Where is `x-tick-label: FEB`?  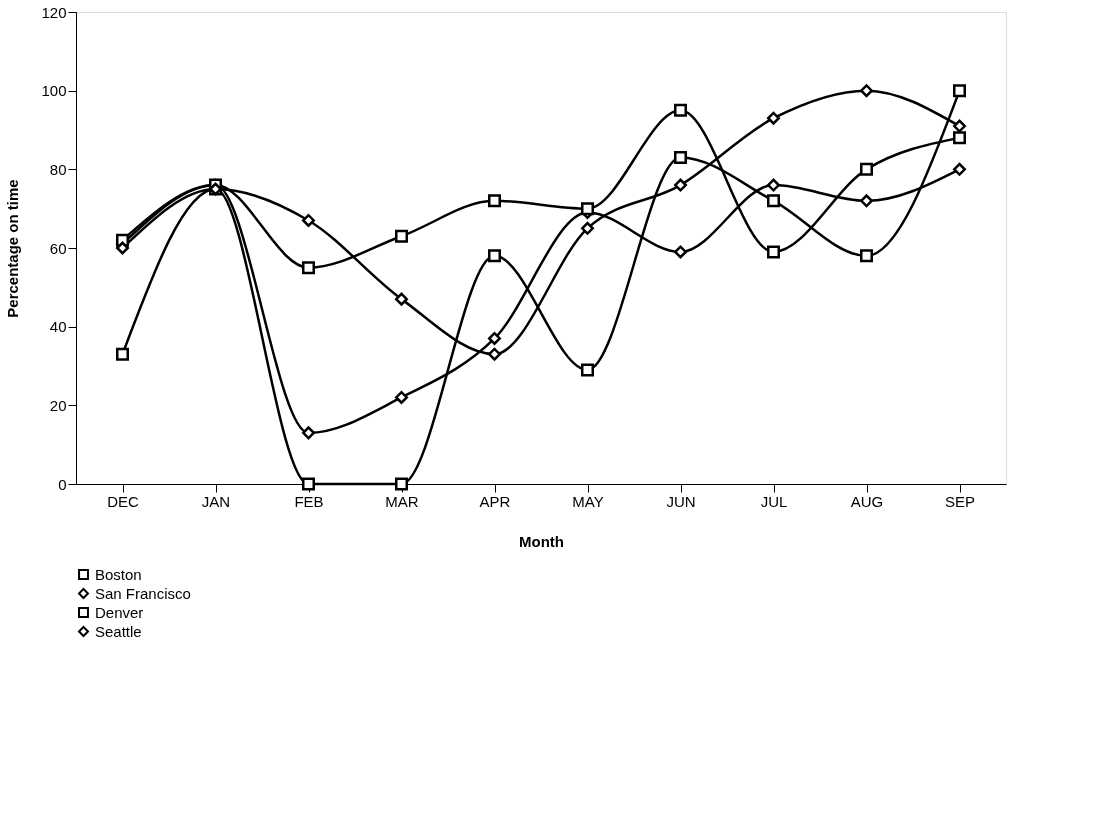
x-tick-label: FEB is located at coordinates (309, 501).